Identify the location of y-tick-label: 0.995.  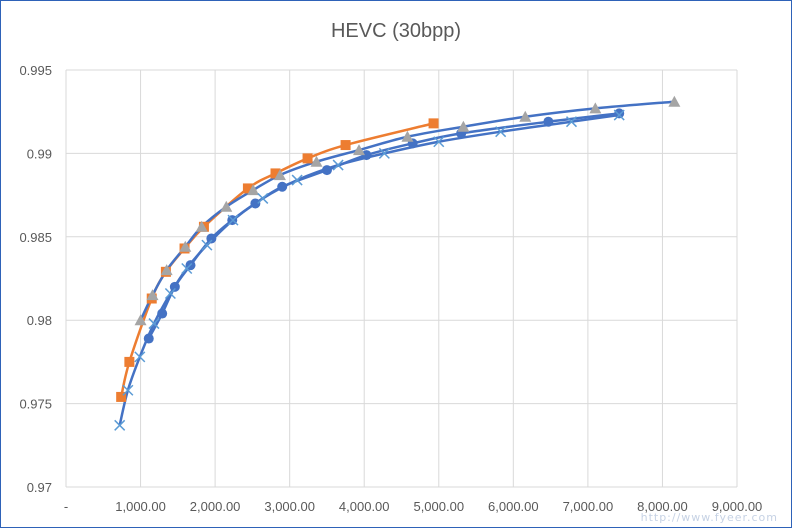
(35, 70).